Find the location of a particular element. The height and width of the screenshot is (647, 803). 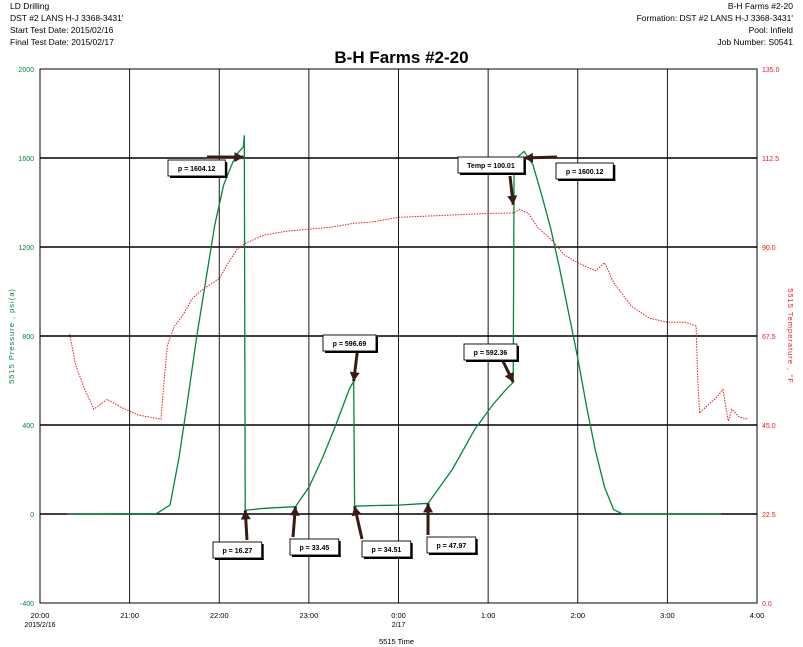

x-tick-label: 0:00 is located at coordinates (398, 615).